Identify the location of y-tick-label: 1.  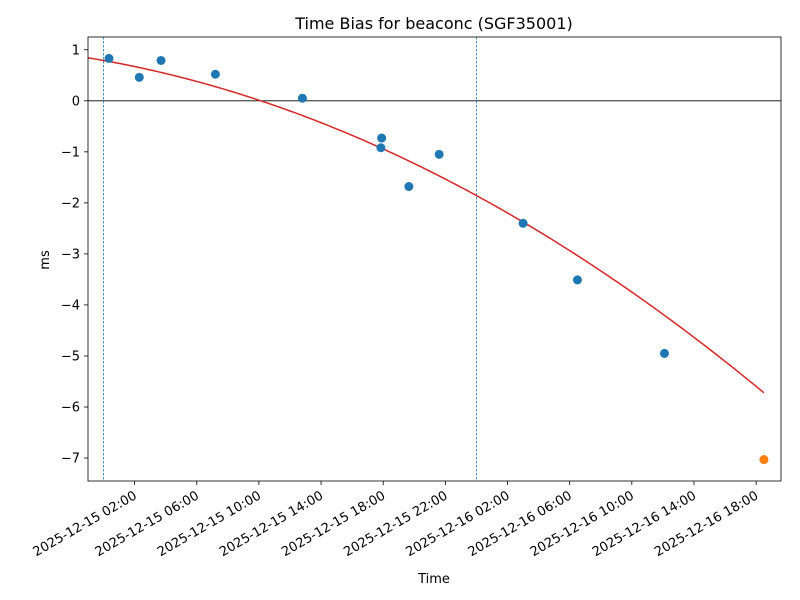
(76, 50).